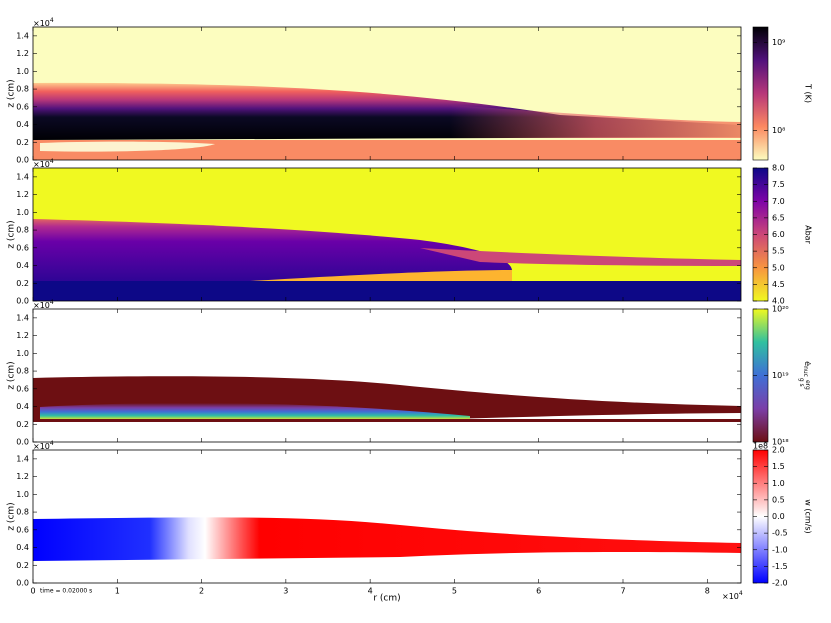  Describe the element at coordinates (780, 549) in the screenshot. I see `colorbar-tick-label: -1.0` at that location.